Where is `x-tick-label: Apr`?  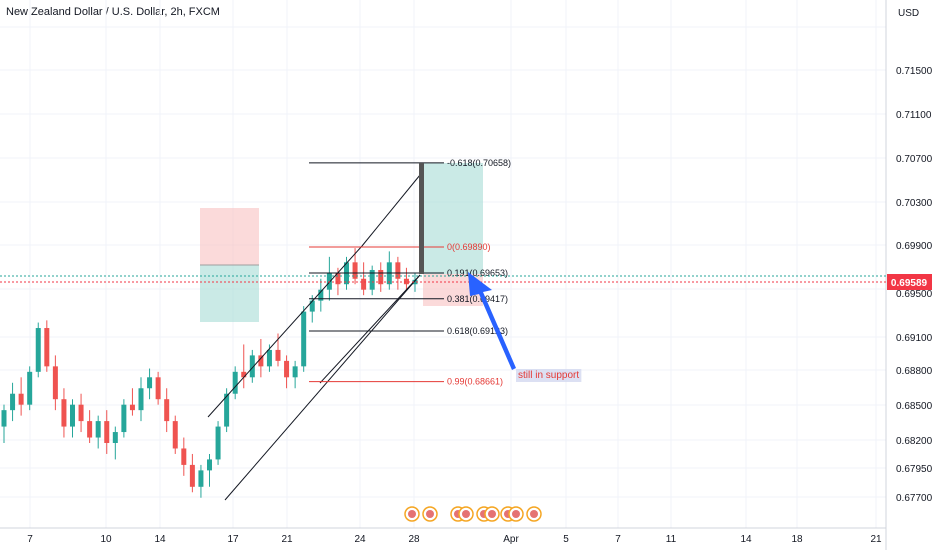
x-tick-label: Apr is located at coordinates (511, 539).